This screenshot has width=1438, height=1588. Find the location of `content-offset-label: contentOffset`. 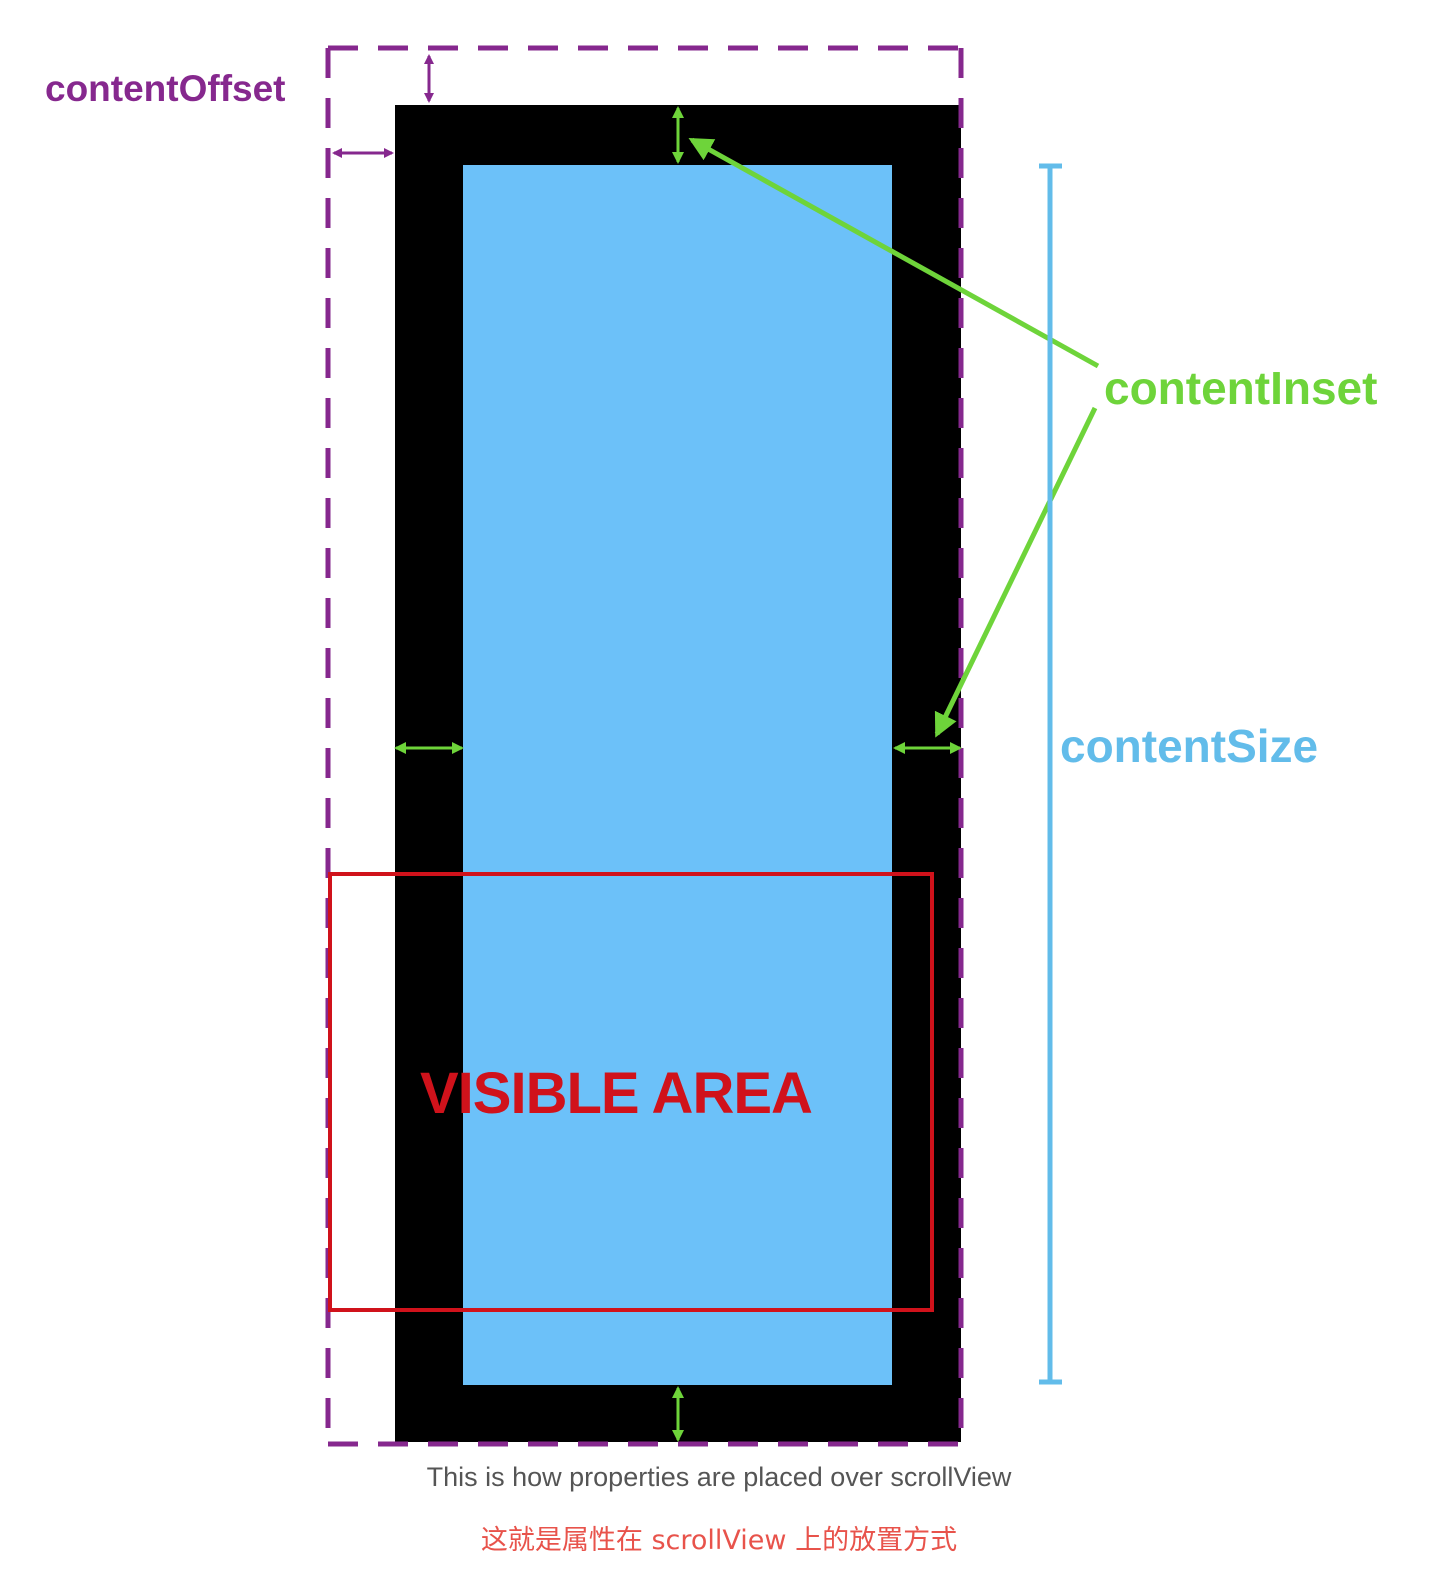

content-offset-label: contentOffset is located at coordinates (165, 88).